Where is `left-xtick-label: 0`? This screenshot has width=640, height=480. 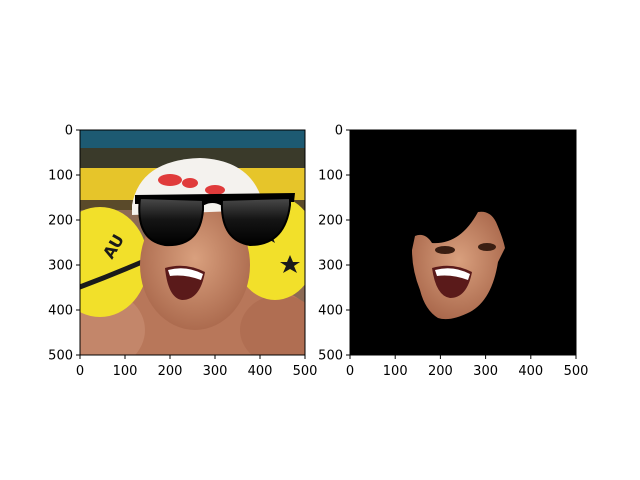 left-xtick-label: 0 is located at coordinates (80, 371).